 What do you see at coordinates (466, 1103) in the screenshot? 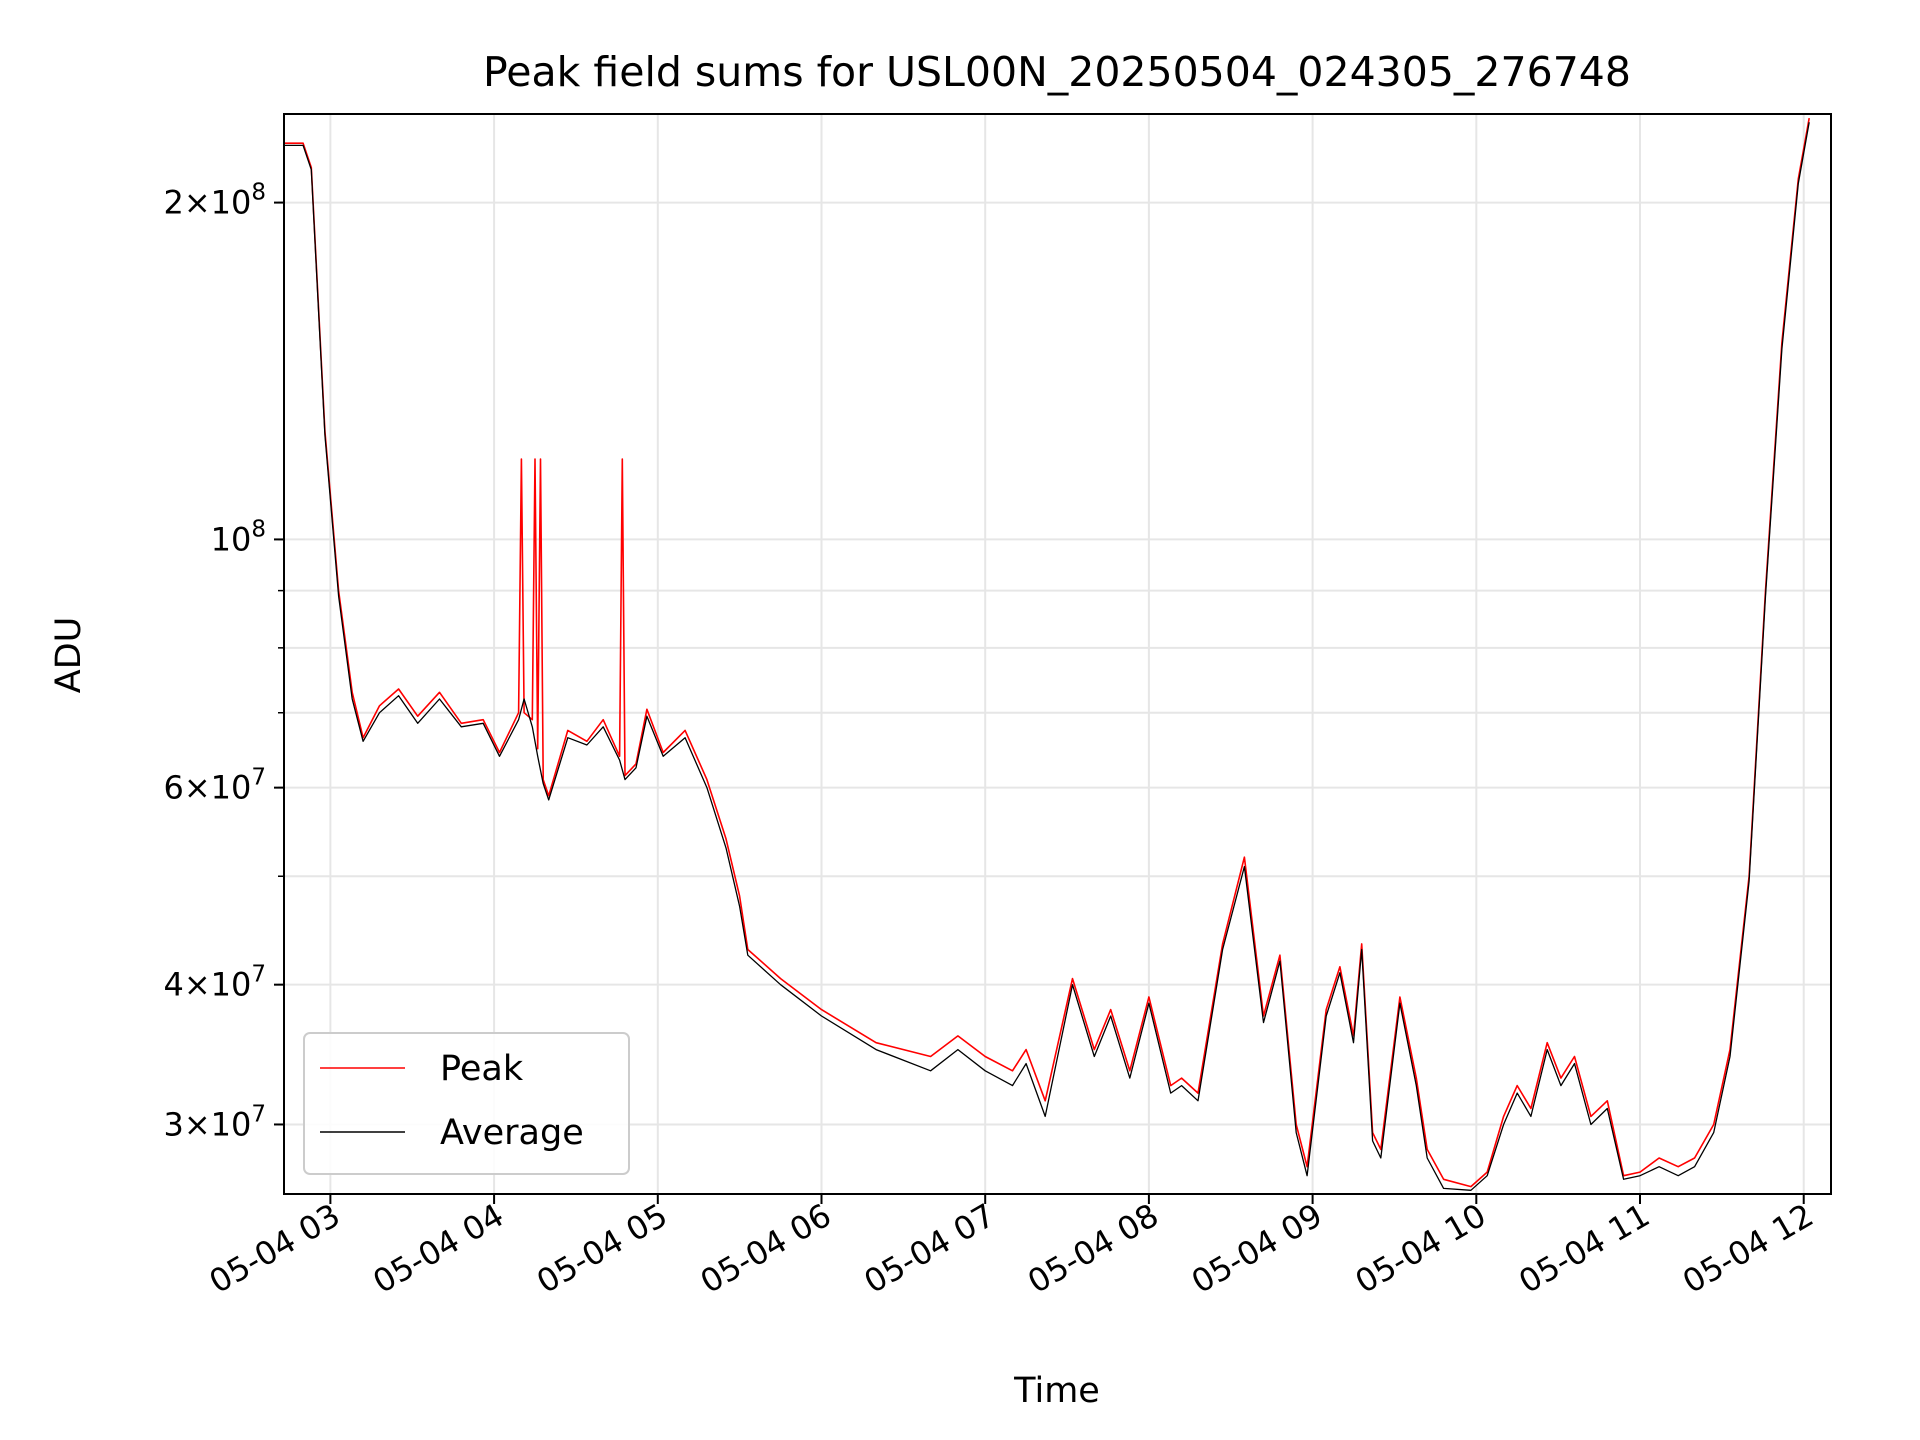
I see `legend: Peak Average` at bounding box center [466, 1103].